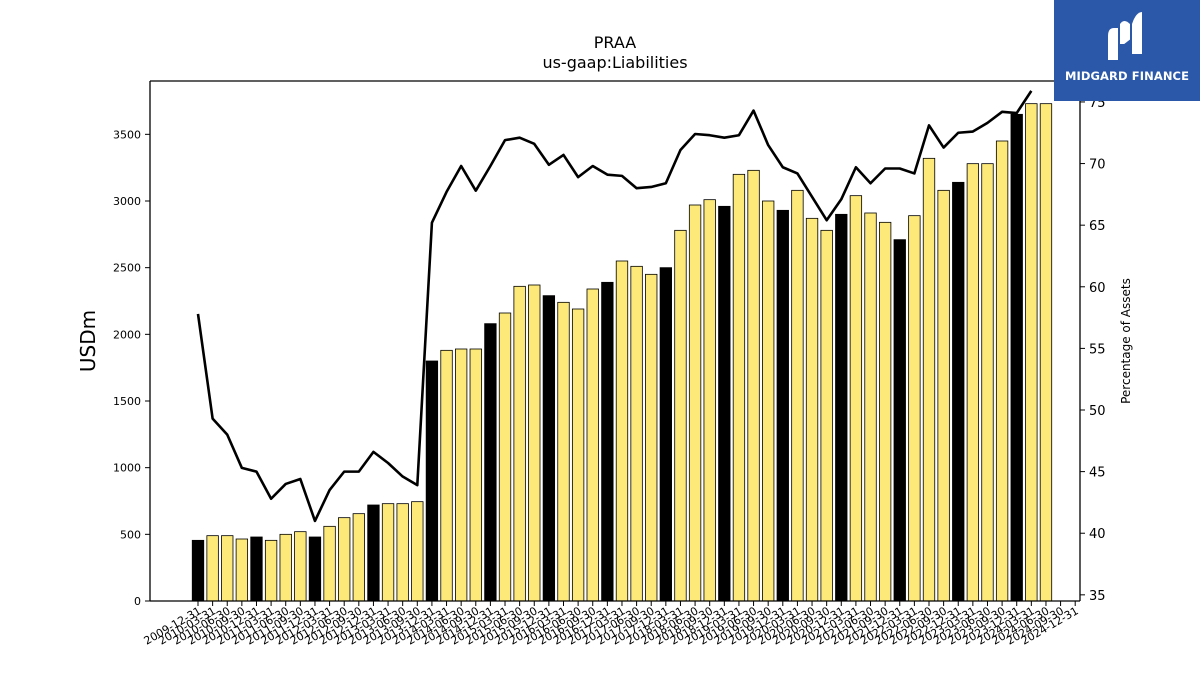 The width and height of the screenshot is (1200, 675). I want to click on y2-tick-label: 45, so click(1097, 473).